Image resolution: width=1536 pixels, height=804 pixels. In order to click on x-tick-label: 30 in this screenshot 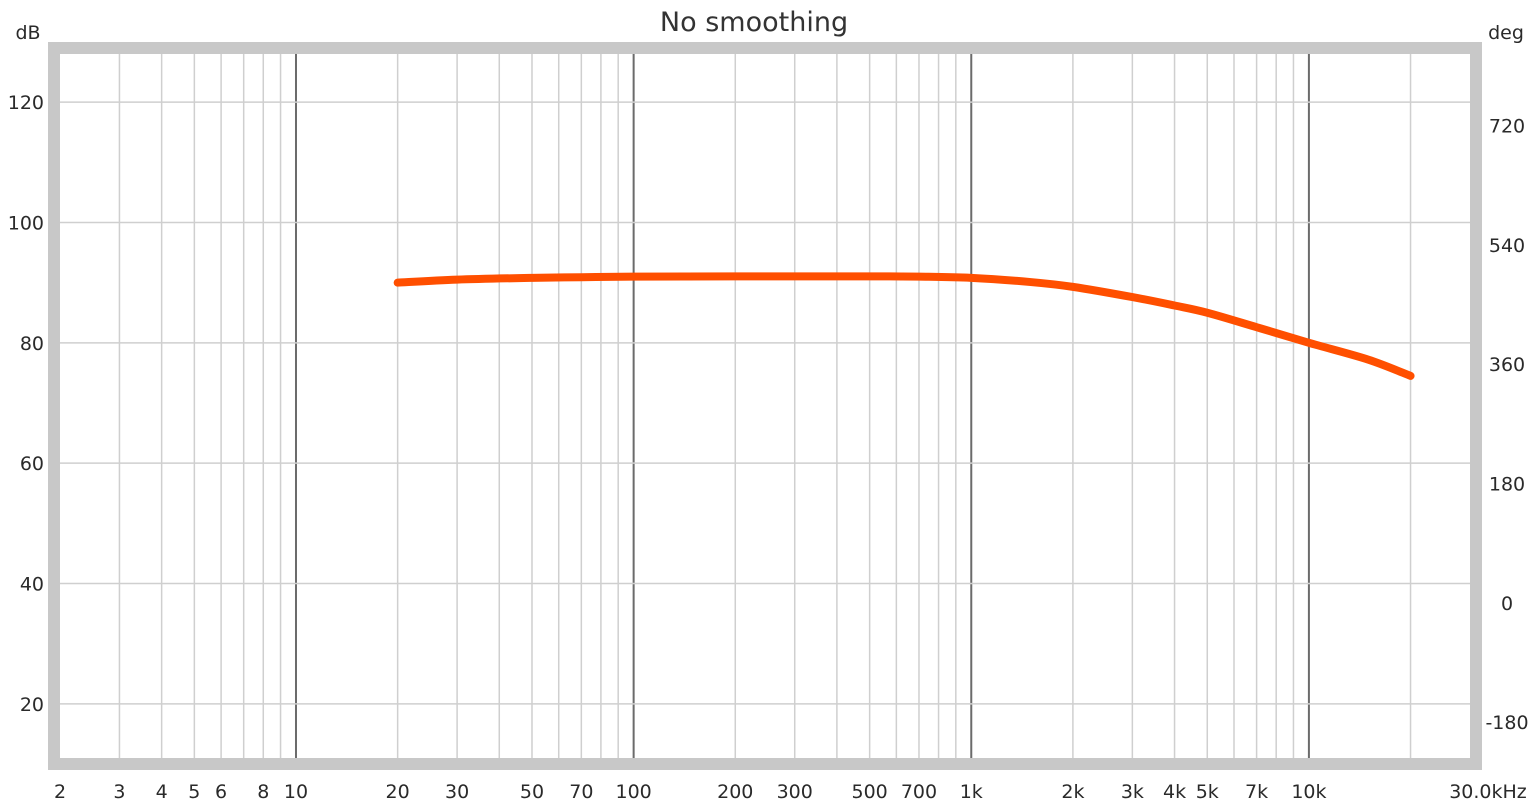, I will do `click(457, 792)`.